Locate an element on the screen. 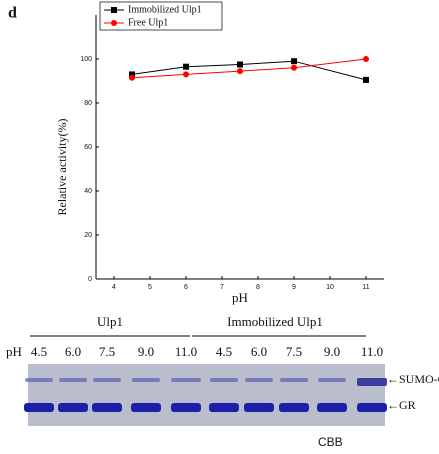  y-axis-label: Relative activity(%) is located at coordinates (62, 167).